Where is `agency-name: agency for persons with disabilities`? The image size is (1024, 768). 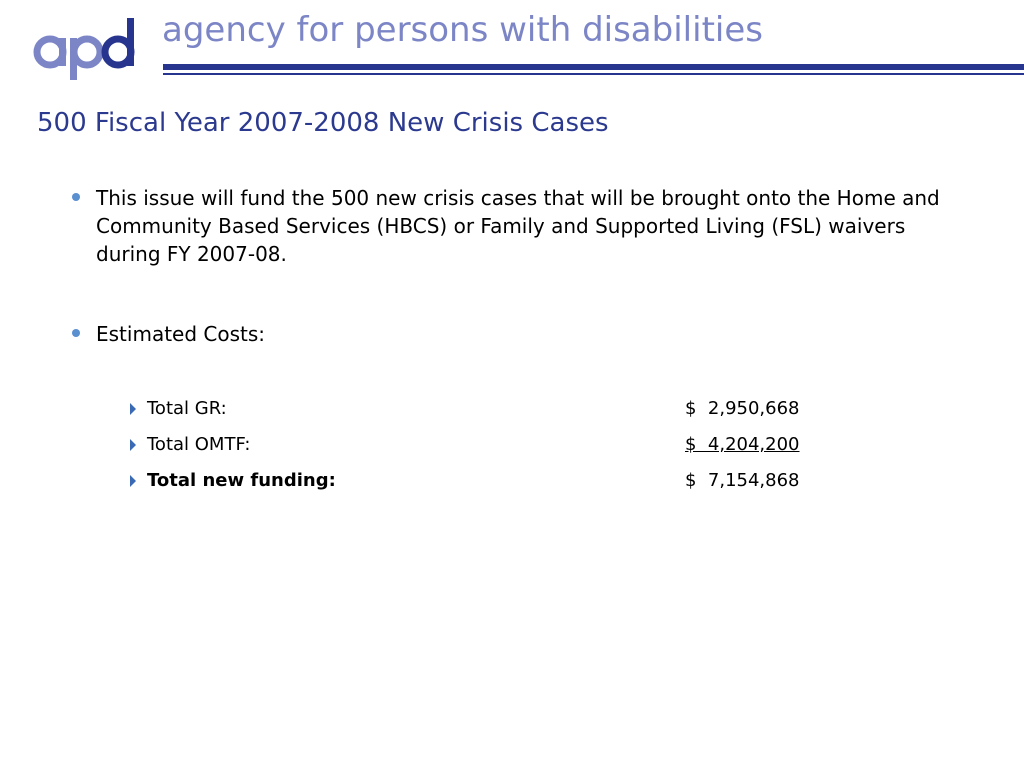
agency-name: agency for persons with disabilities is located at coordinates (462, 30).